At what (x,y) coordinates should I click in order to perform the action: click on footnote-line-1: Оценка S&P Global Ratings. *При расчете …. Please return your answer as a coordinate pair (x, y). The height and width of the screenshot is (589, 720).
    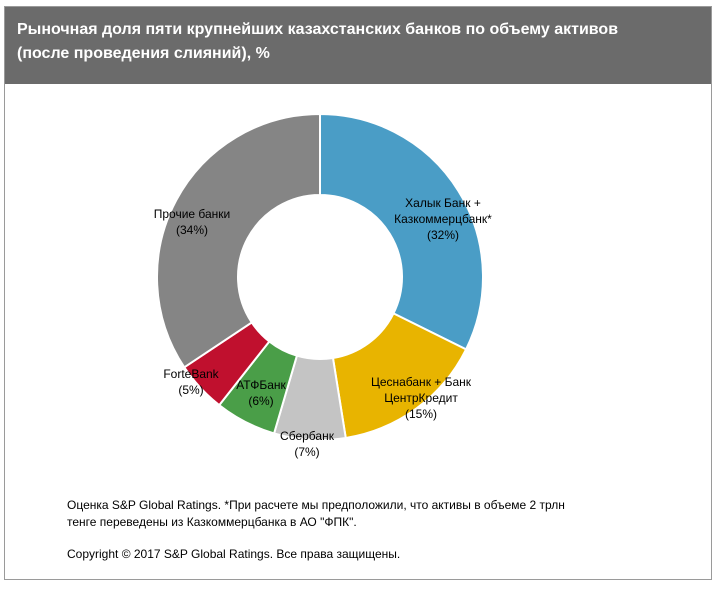
    Looking at the image, I should click on (316, 505).